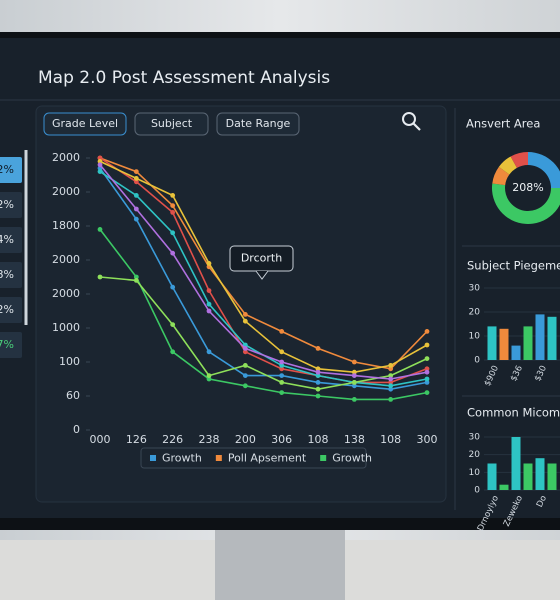  What do you see at coordinates (73, 395) in the screenshot?
I see `y-tick-label: 60` at bounding box center [73, 395].